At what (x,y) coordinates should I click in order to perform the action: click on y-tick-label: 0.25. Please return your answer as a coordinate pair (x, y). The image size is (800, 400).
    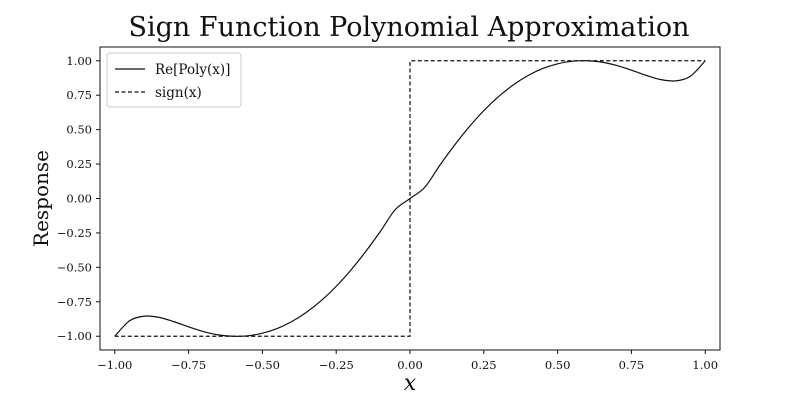
    Looking at the image, I should click on (79, 164).